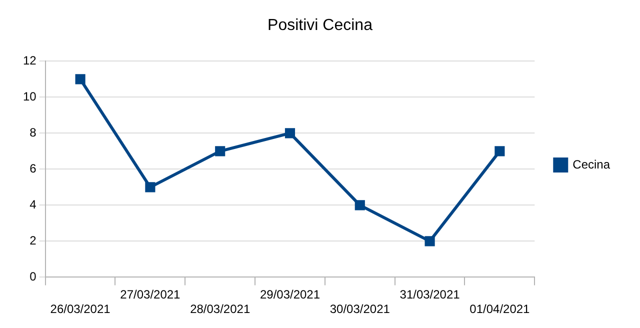 Image resolution: width=640 pixels, height=328 pixels. What do you see at coordinates (500, 309) in the screenshot?
I see `x-tick-label: 01/04/2021` at bounding box center [500, 309].